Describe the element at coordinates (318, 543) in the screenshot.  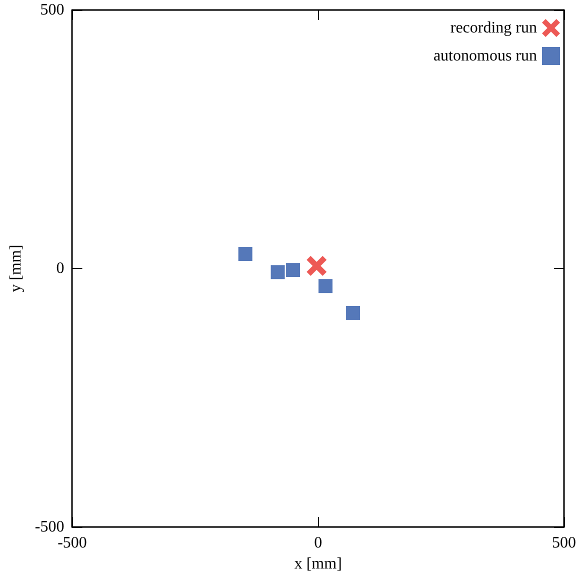
I see `x-tick-label: 0` at that location.